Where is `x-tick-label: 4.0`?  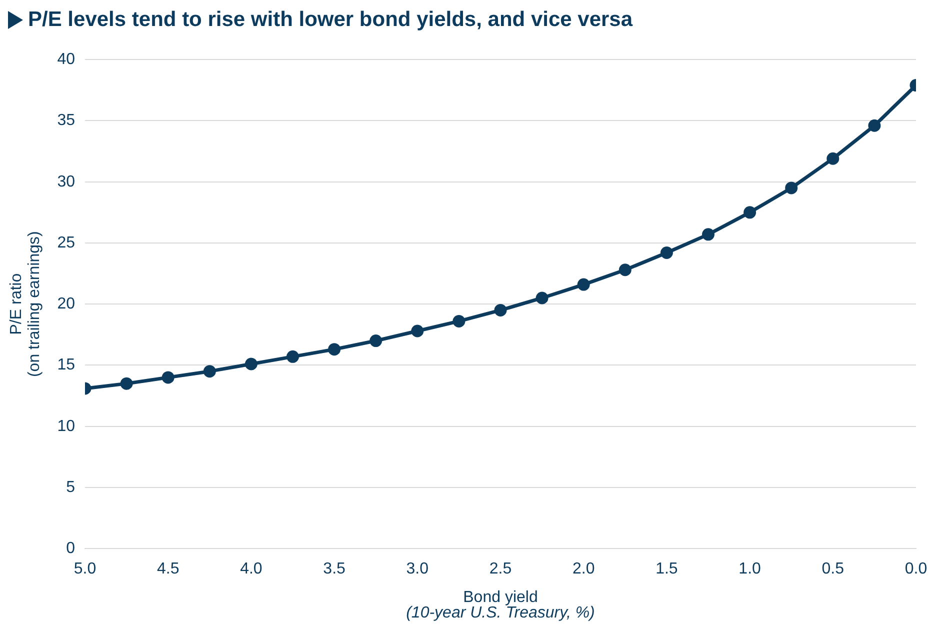 x-tick-label: 4.0 is located at coordinates (251, 569).